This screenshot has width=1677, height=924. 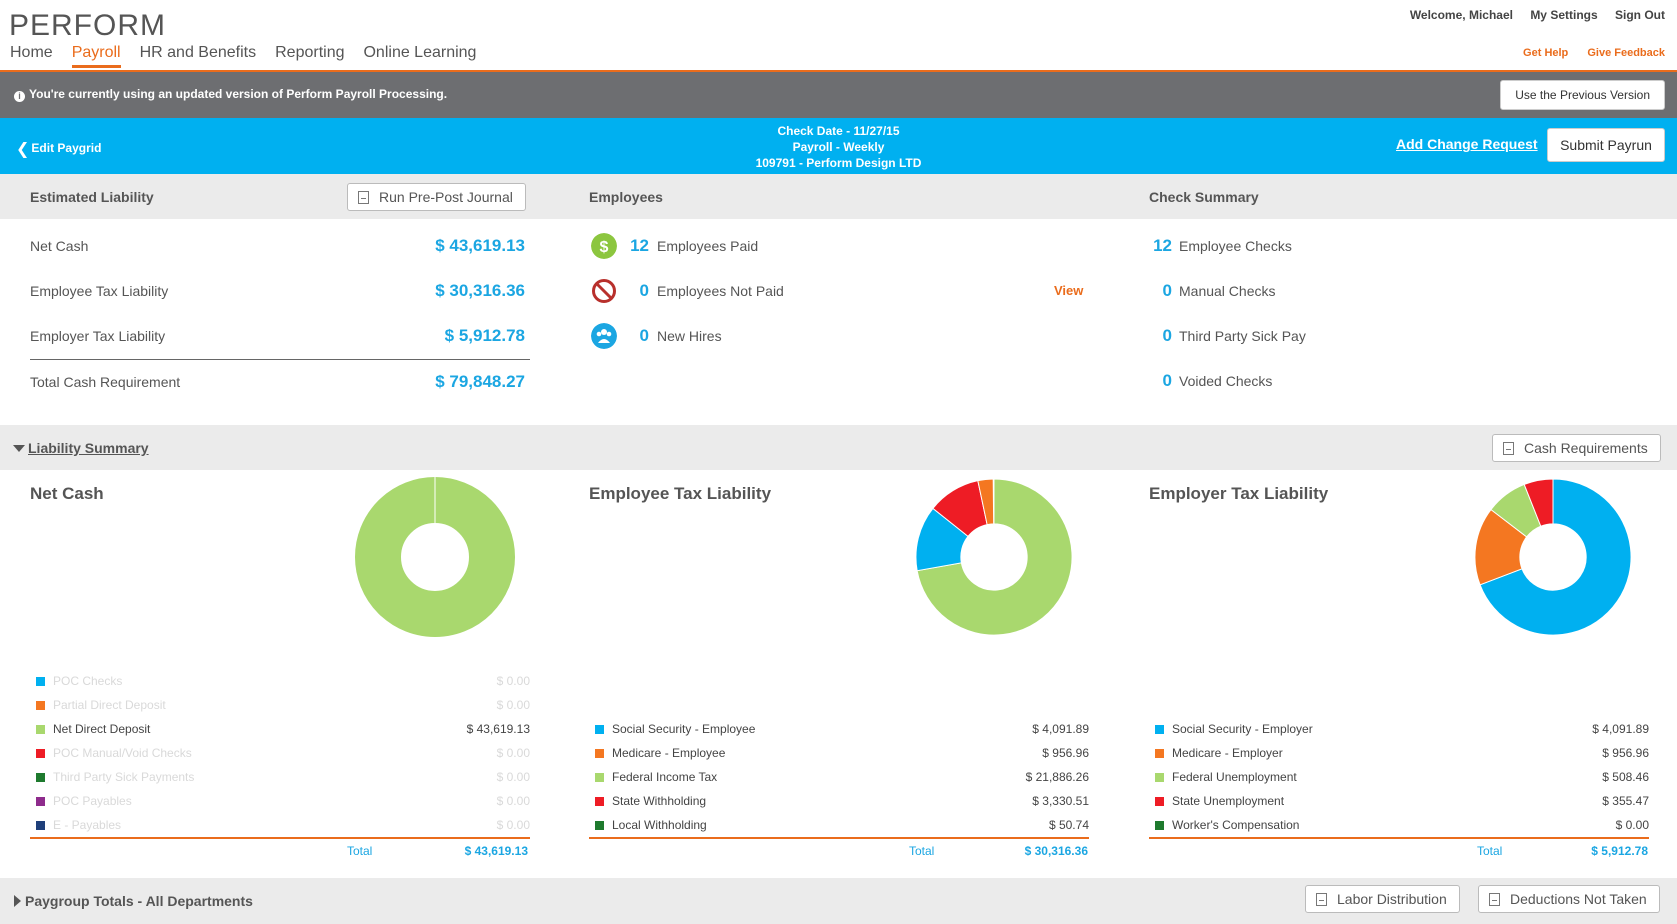 I want to click on info-icon: i, so click(x=19, y=96).